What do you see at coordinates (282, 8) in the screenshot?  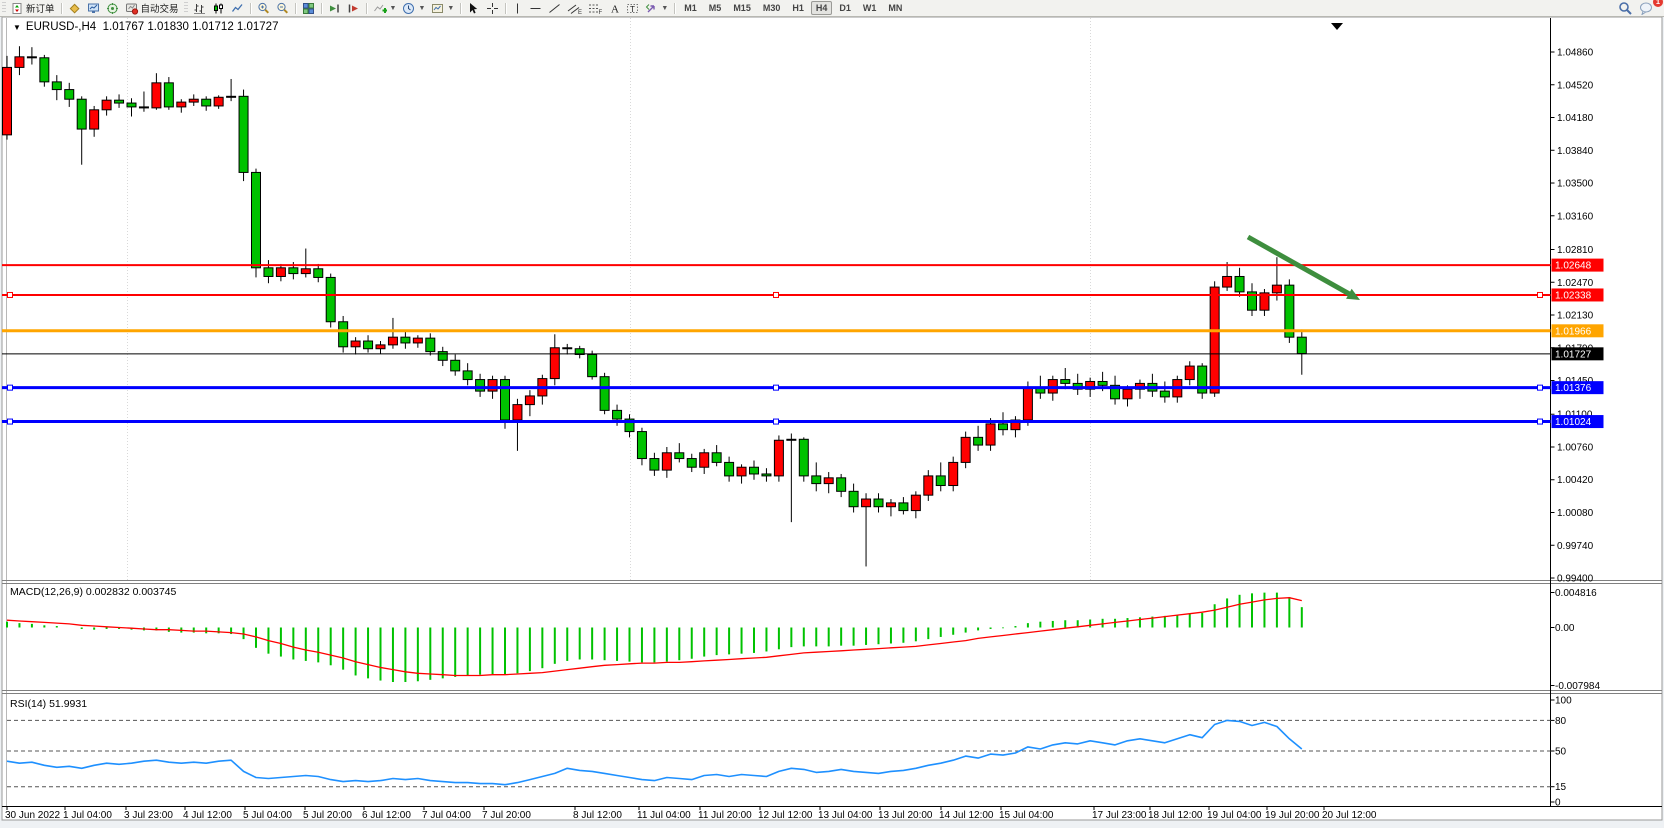 I see `zoom-out-button` at bounding box center [282, 8].